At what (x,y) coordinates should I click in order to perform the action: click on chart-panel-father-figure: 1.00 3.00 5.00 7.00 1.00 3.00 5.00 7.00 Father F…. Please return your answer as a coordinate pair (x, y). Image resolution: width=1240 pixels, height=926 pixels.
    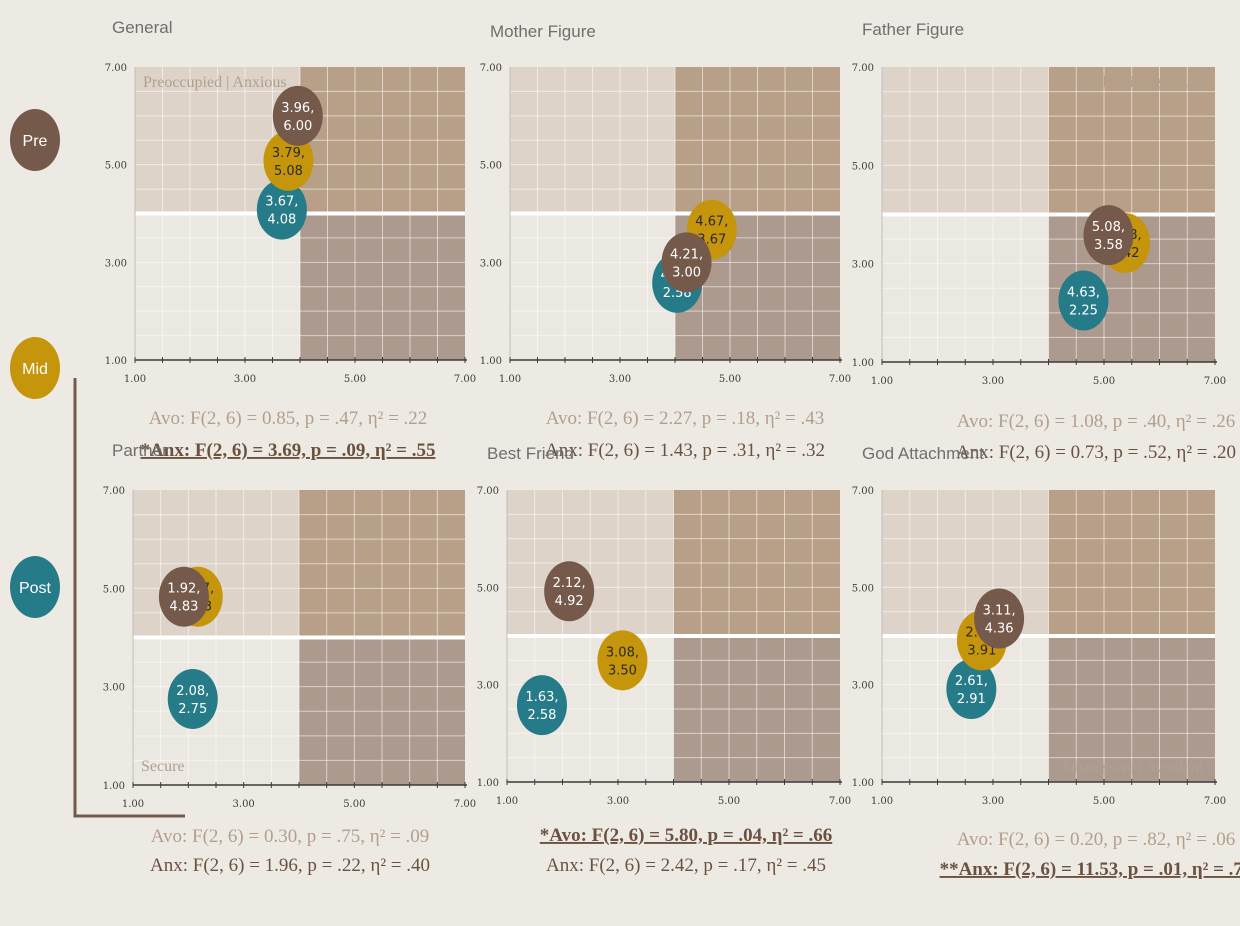
    Looking at the image, I should click on (1044, 241).